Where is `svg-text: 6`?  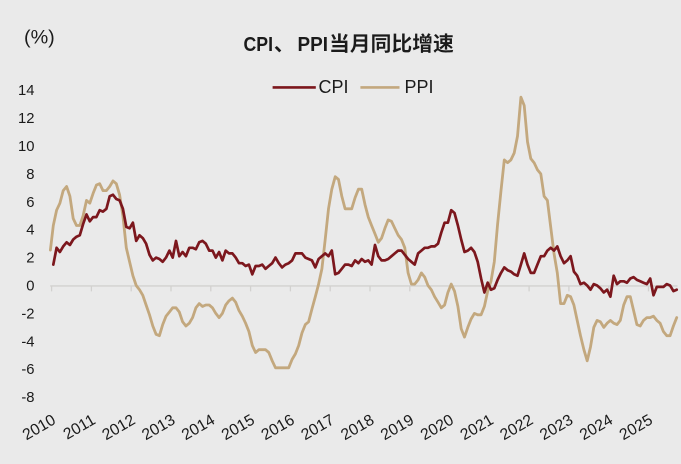 svg-text: 6 is located at coordinates (30, 203).